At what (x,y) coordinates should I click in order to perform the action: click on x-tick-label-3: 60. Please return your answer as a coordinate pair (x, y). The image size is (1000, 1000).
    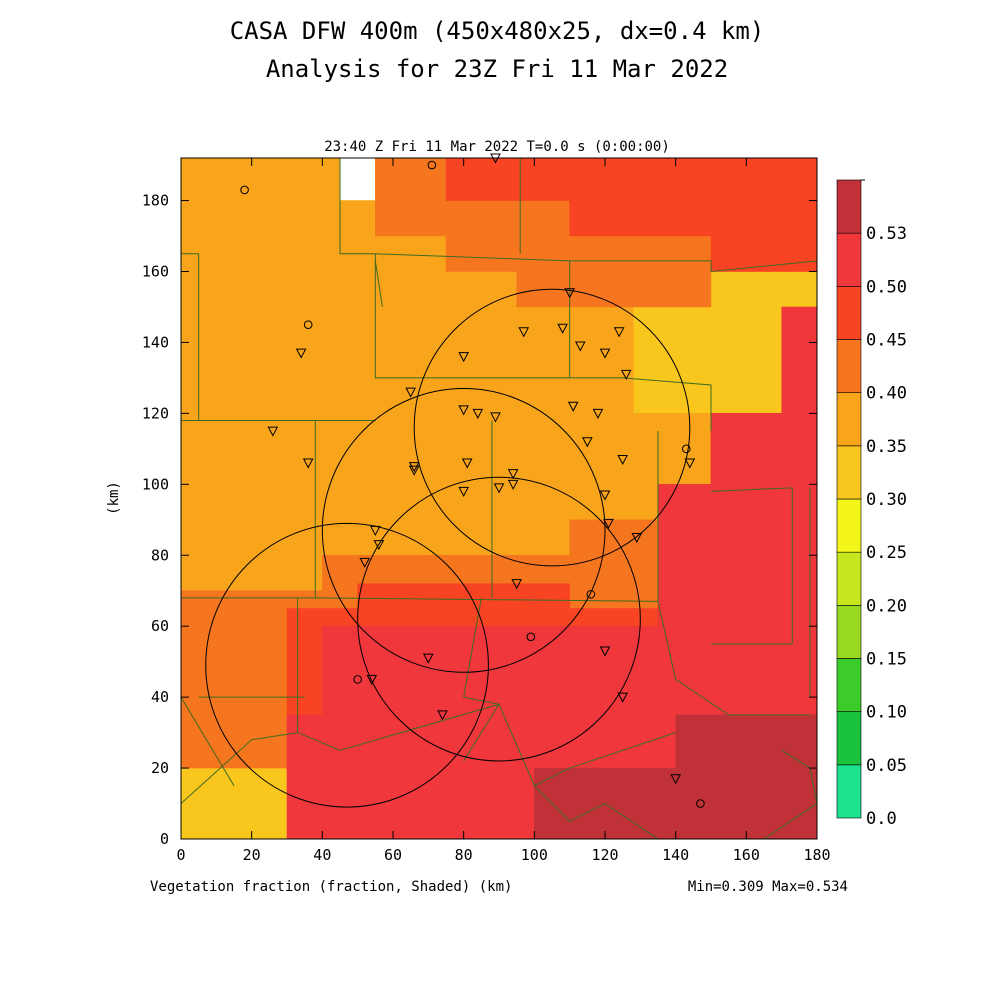
    Looking at the image, I should click on (393, 855).